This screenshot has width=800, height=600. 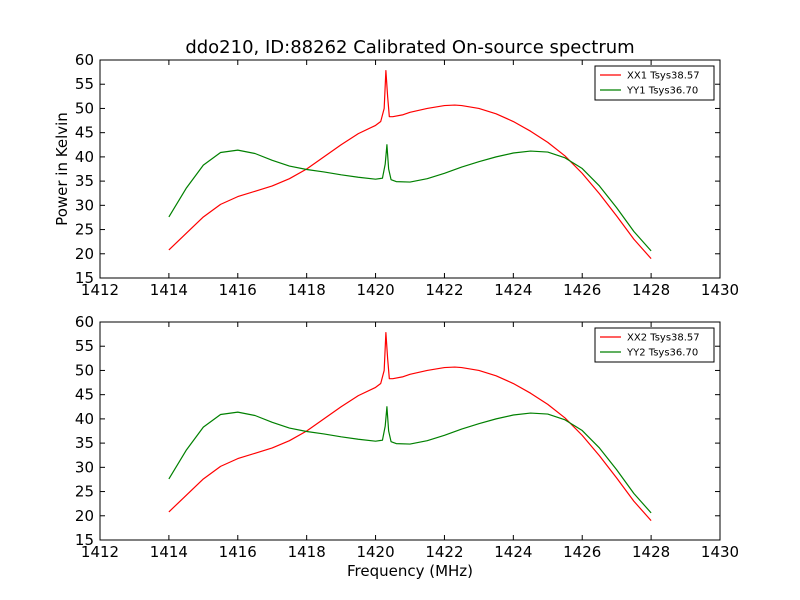 I want to click on legend-entry-label: YY2 Tsys36.70, so click(x=662, y=353).